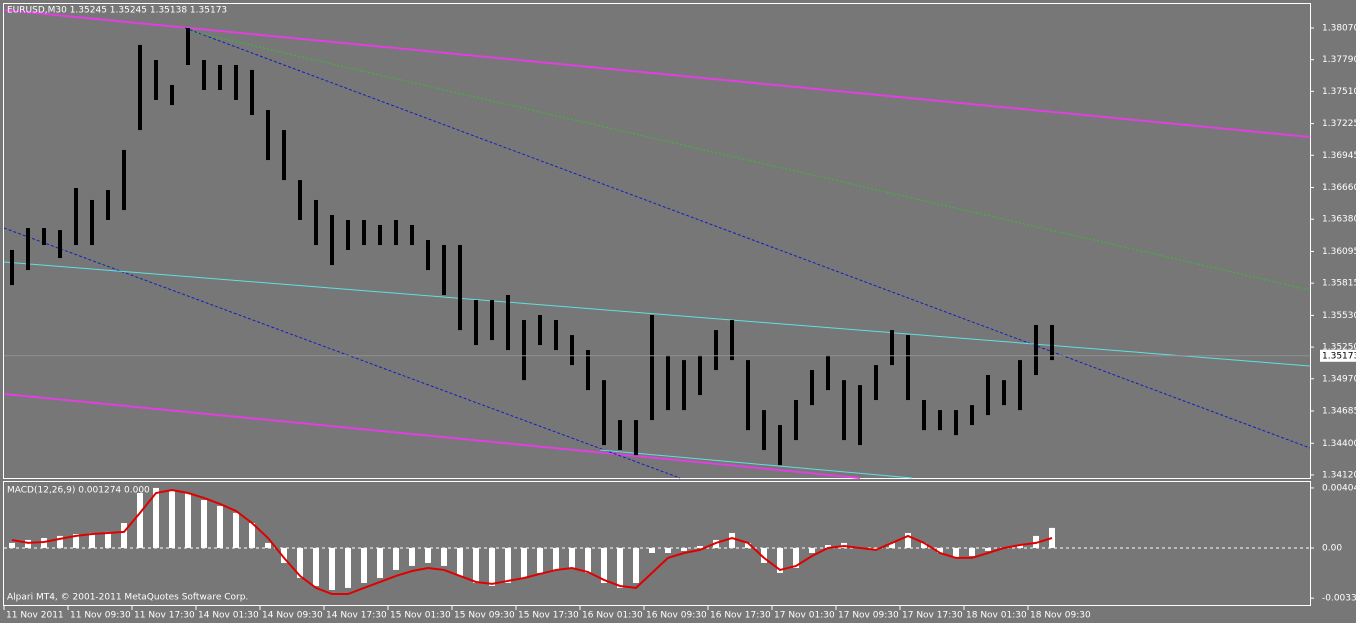 The width and height of the screenshot is (1356, 623). Describe the element at coordinates (756, 464) in the screenshot. I see `trendline` at that location.